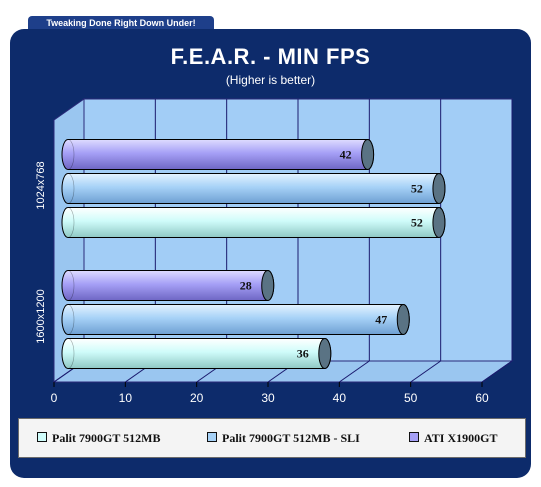 The width and height of the screenshot is (541, 487). Describe the element at coordinates (54, 398) in the screenshot. I see `x-tick-label: 0` at that location.